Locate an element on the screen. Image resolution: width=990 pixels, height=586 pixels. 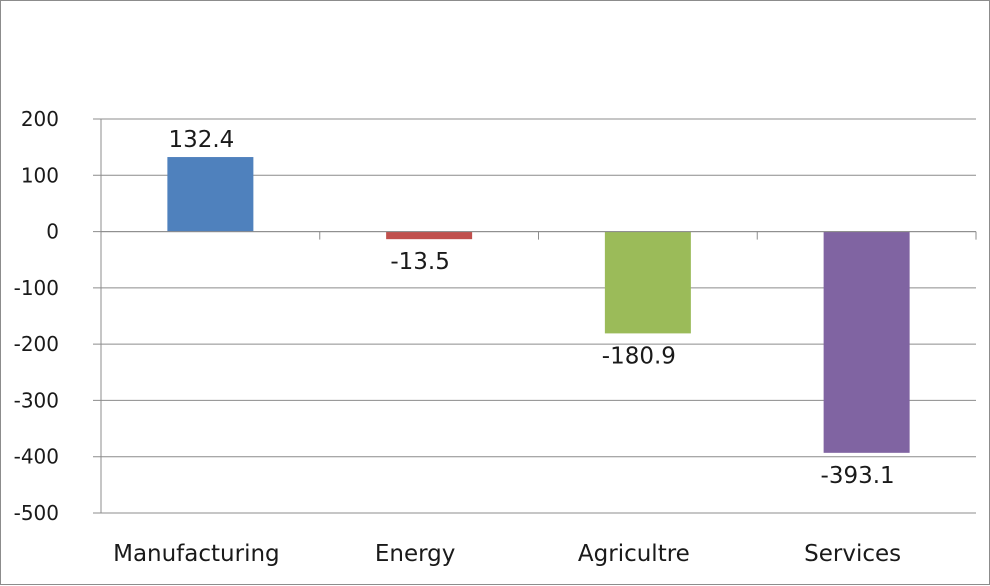
category-label: Agricultre is located at coordinates (634, 554).